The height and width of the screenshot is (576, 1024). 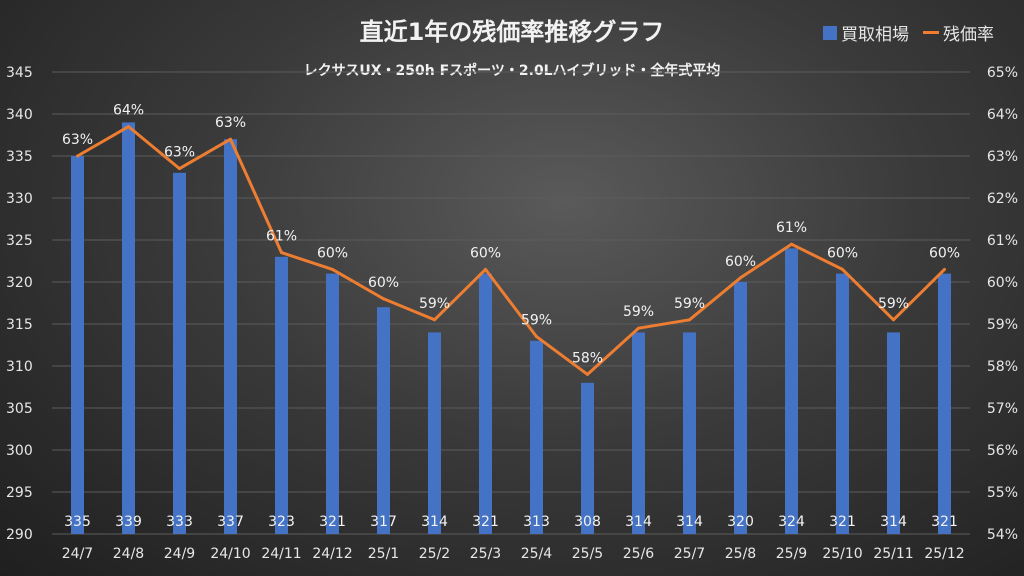 I want to click on bar-value-label: 324, so click(x=791, y=522).